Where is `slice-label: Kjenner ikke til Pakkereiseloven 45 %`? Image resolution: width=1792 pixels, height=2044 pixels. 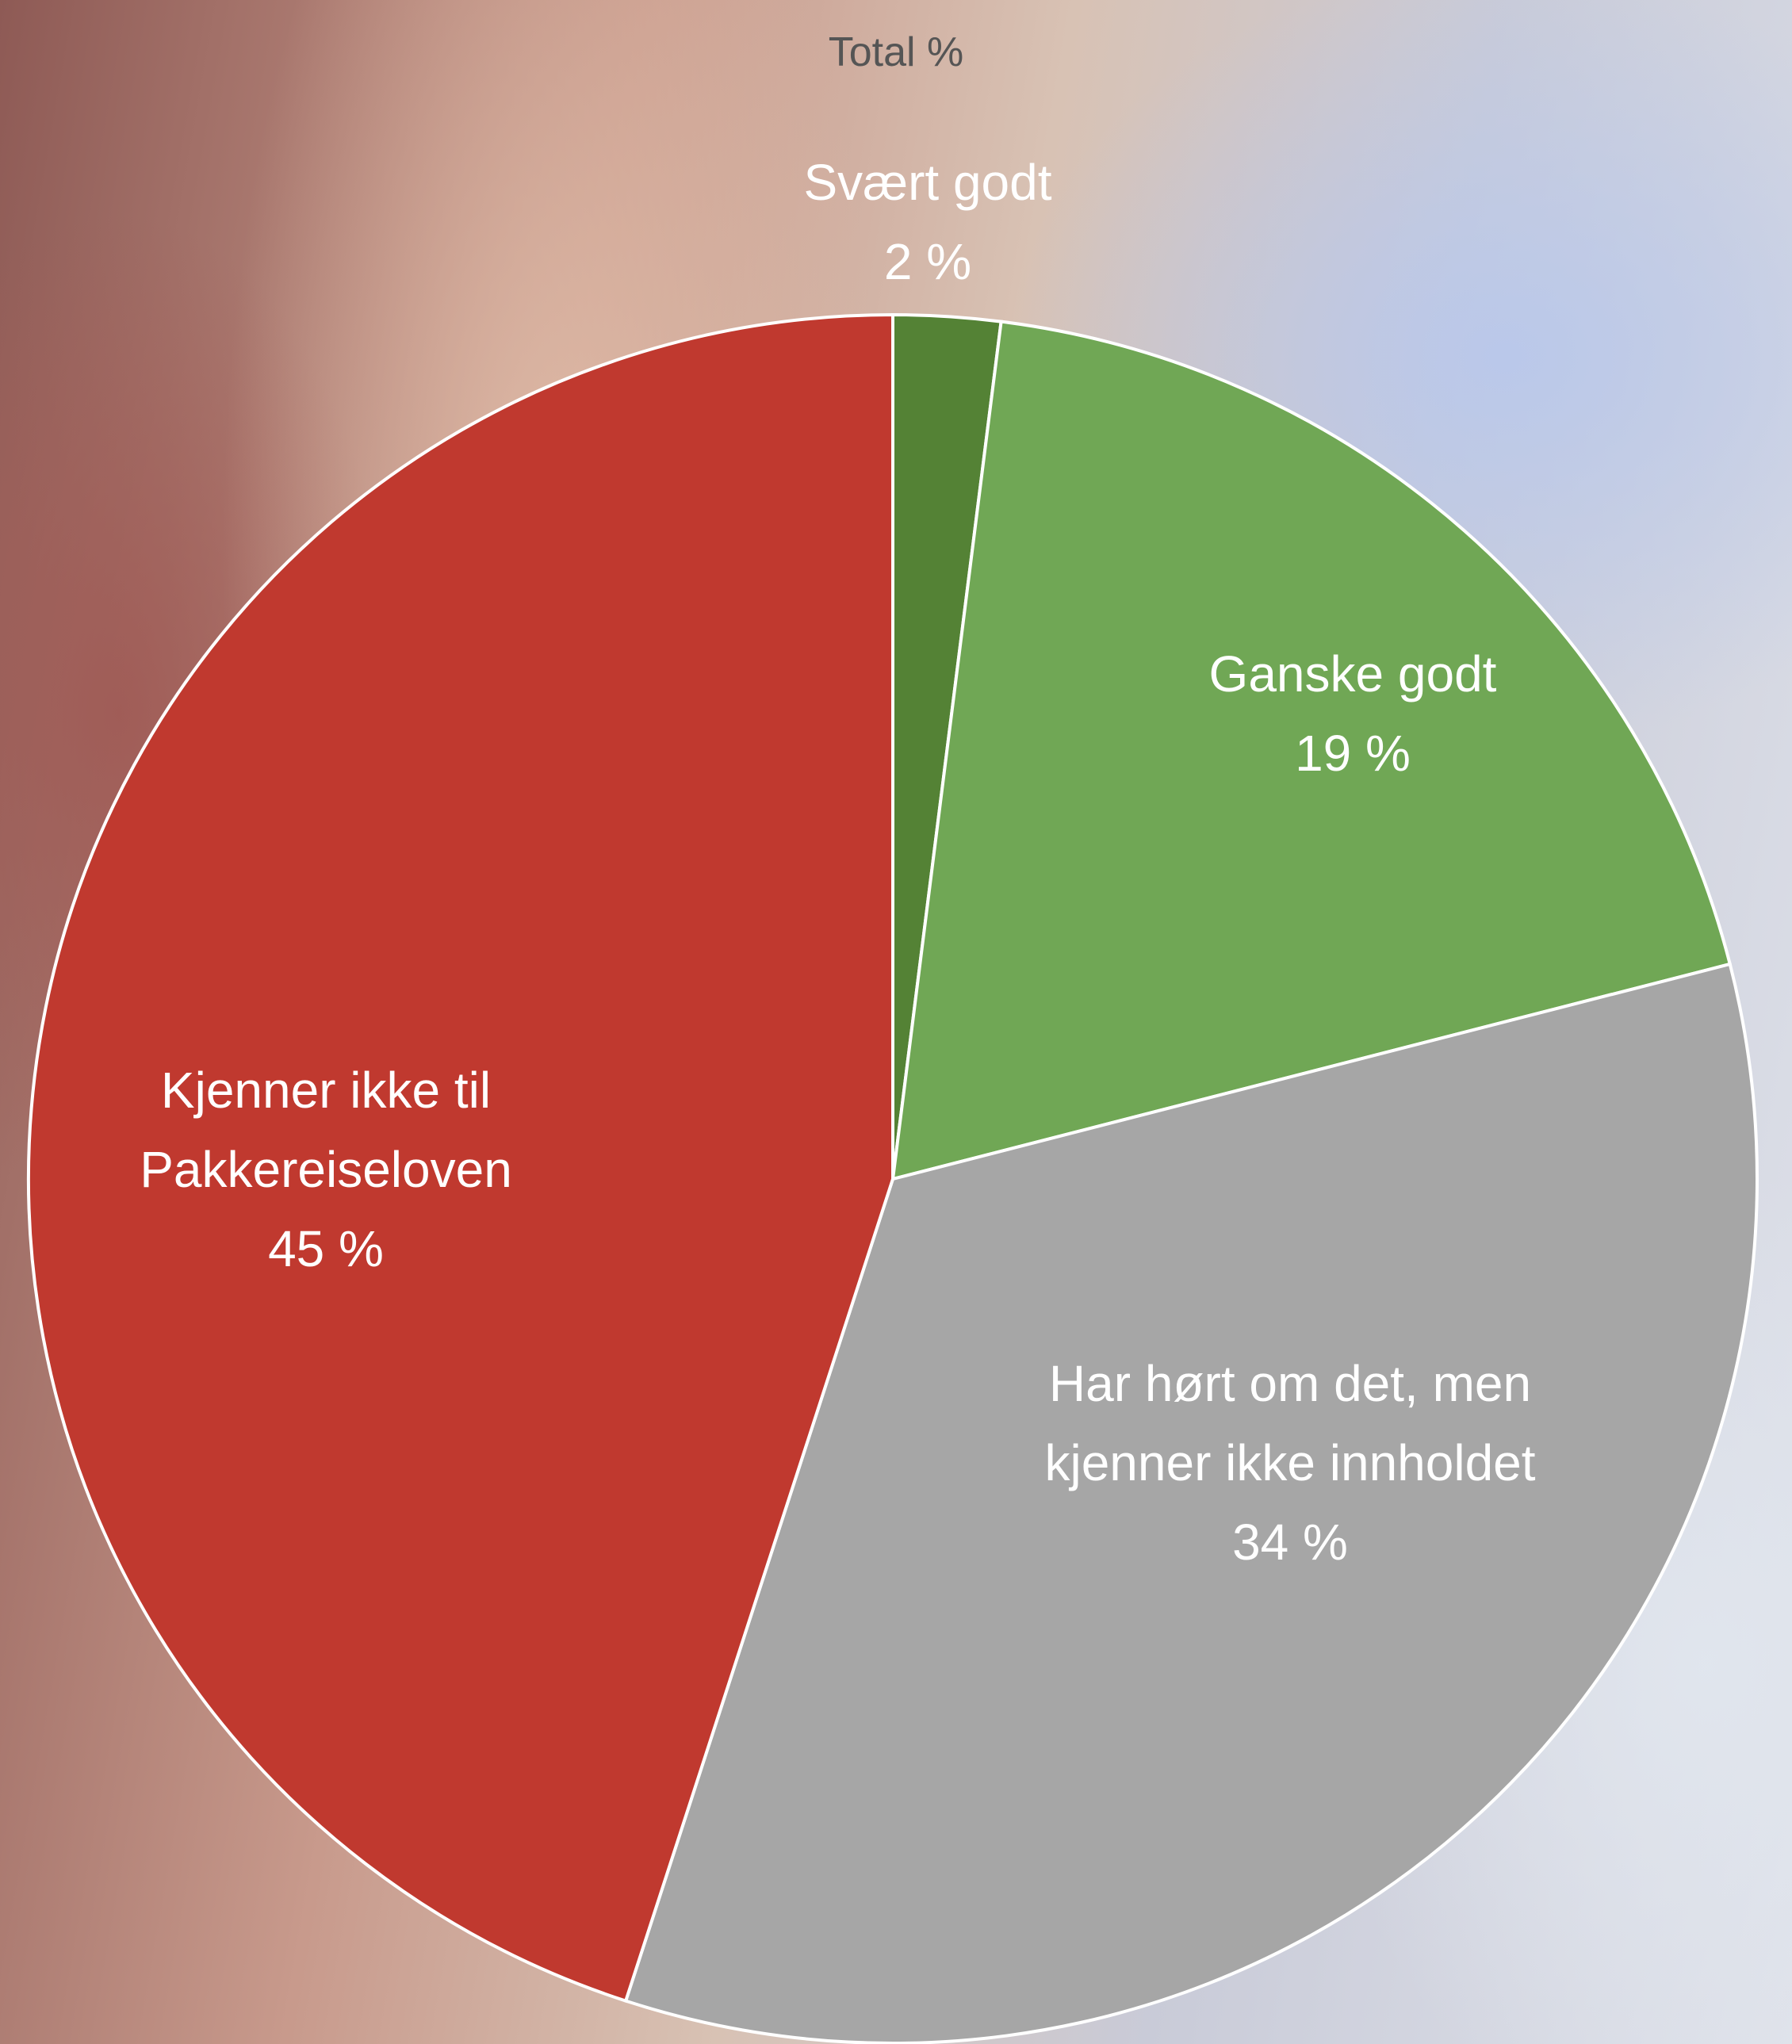
slice-label: Kjenner ikke til Pakkereiseloven 45 % is located at coordinates (326, 1169).